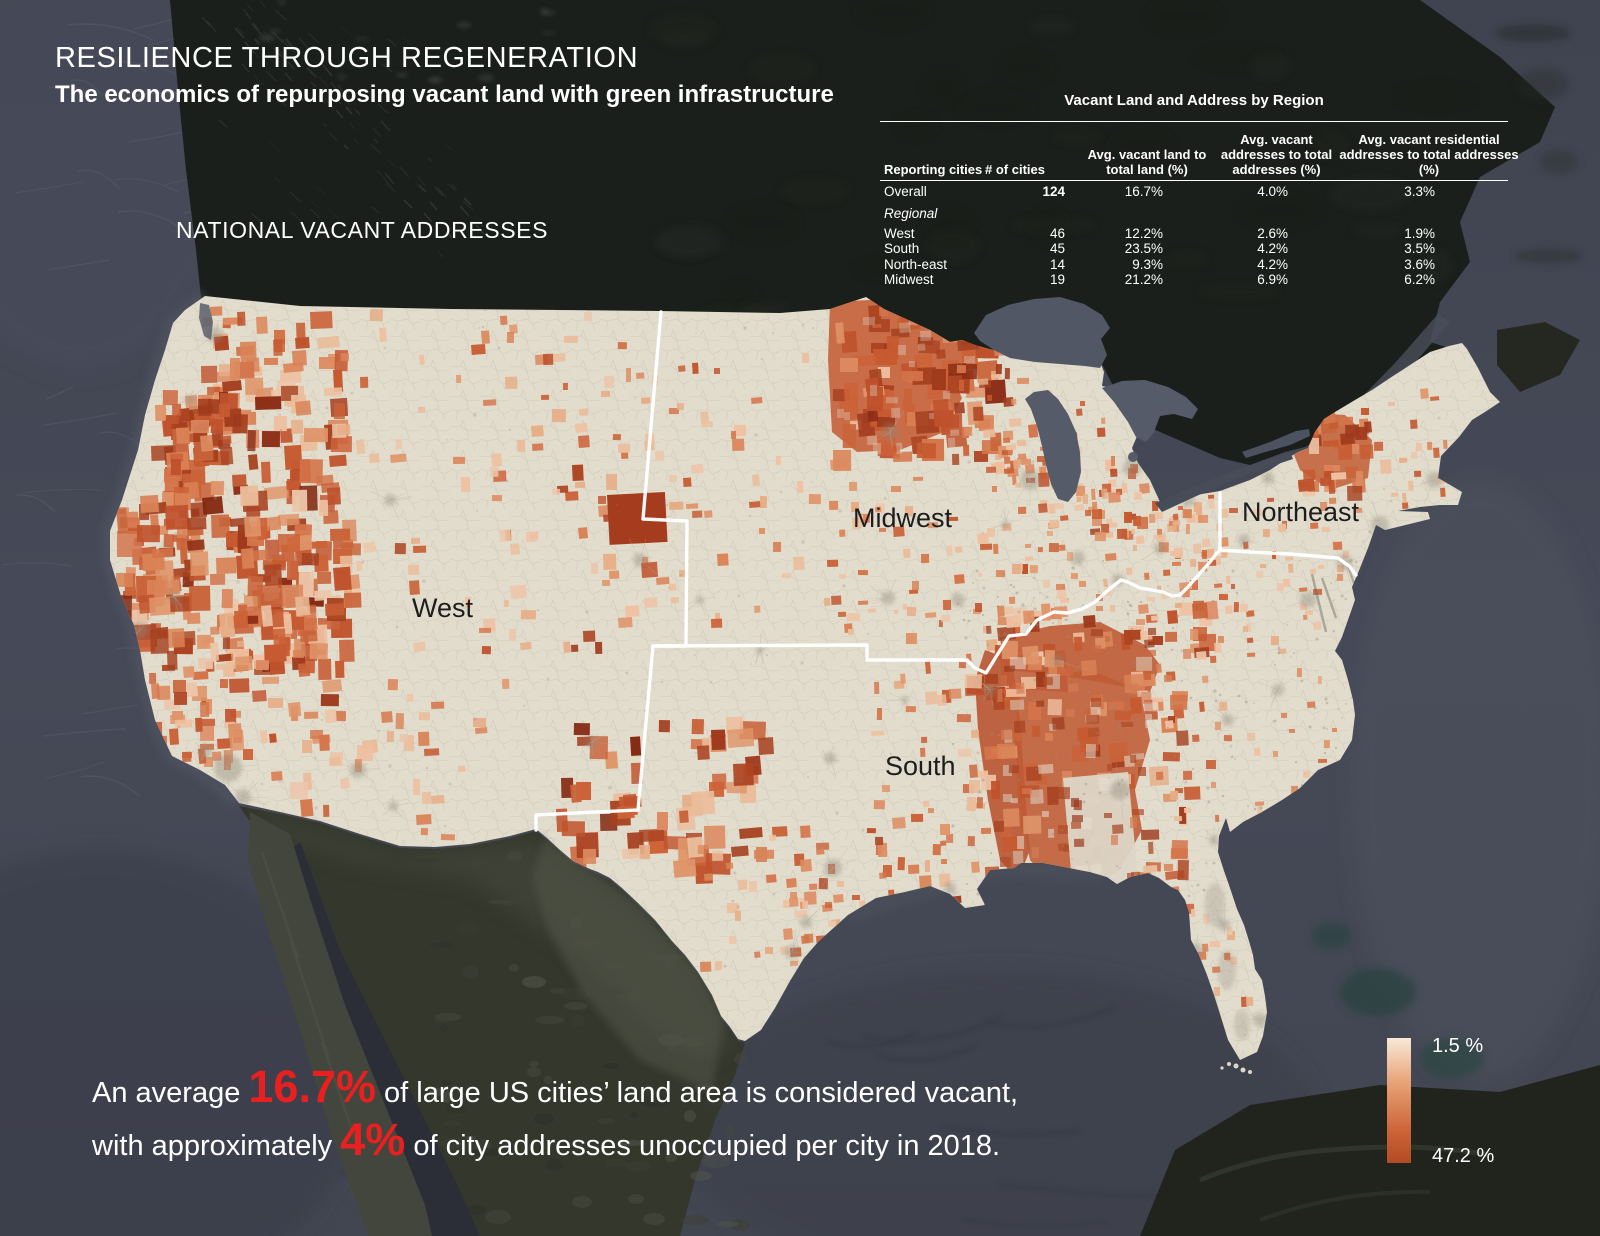  Describe the element at coordinates (1301, 512) in the screenshot. I see `svg-text: Northeast` at that location.